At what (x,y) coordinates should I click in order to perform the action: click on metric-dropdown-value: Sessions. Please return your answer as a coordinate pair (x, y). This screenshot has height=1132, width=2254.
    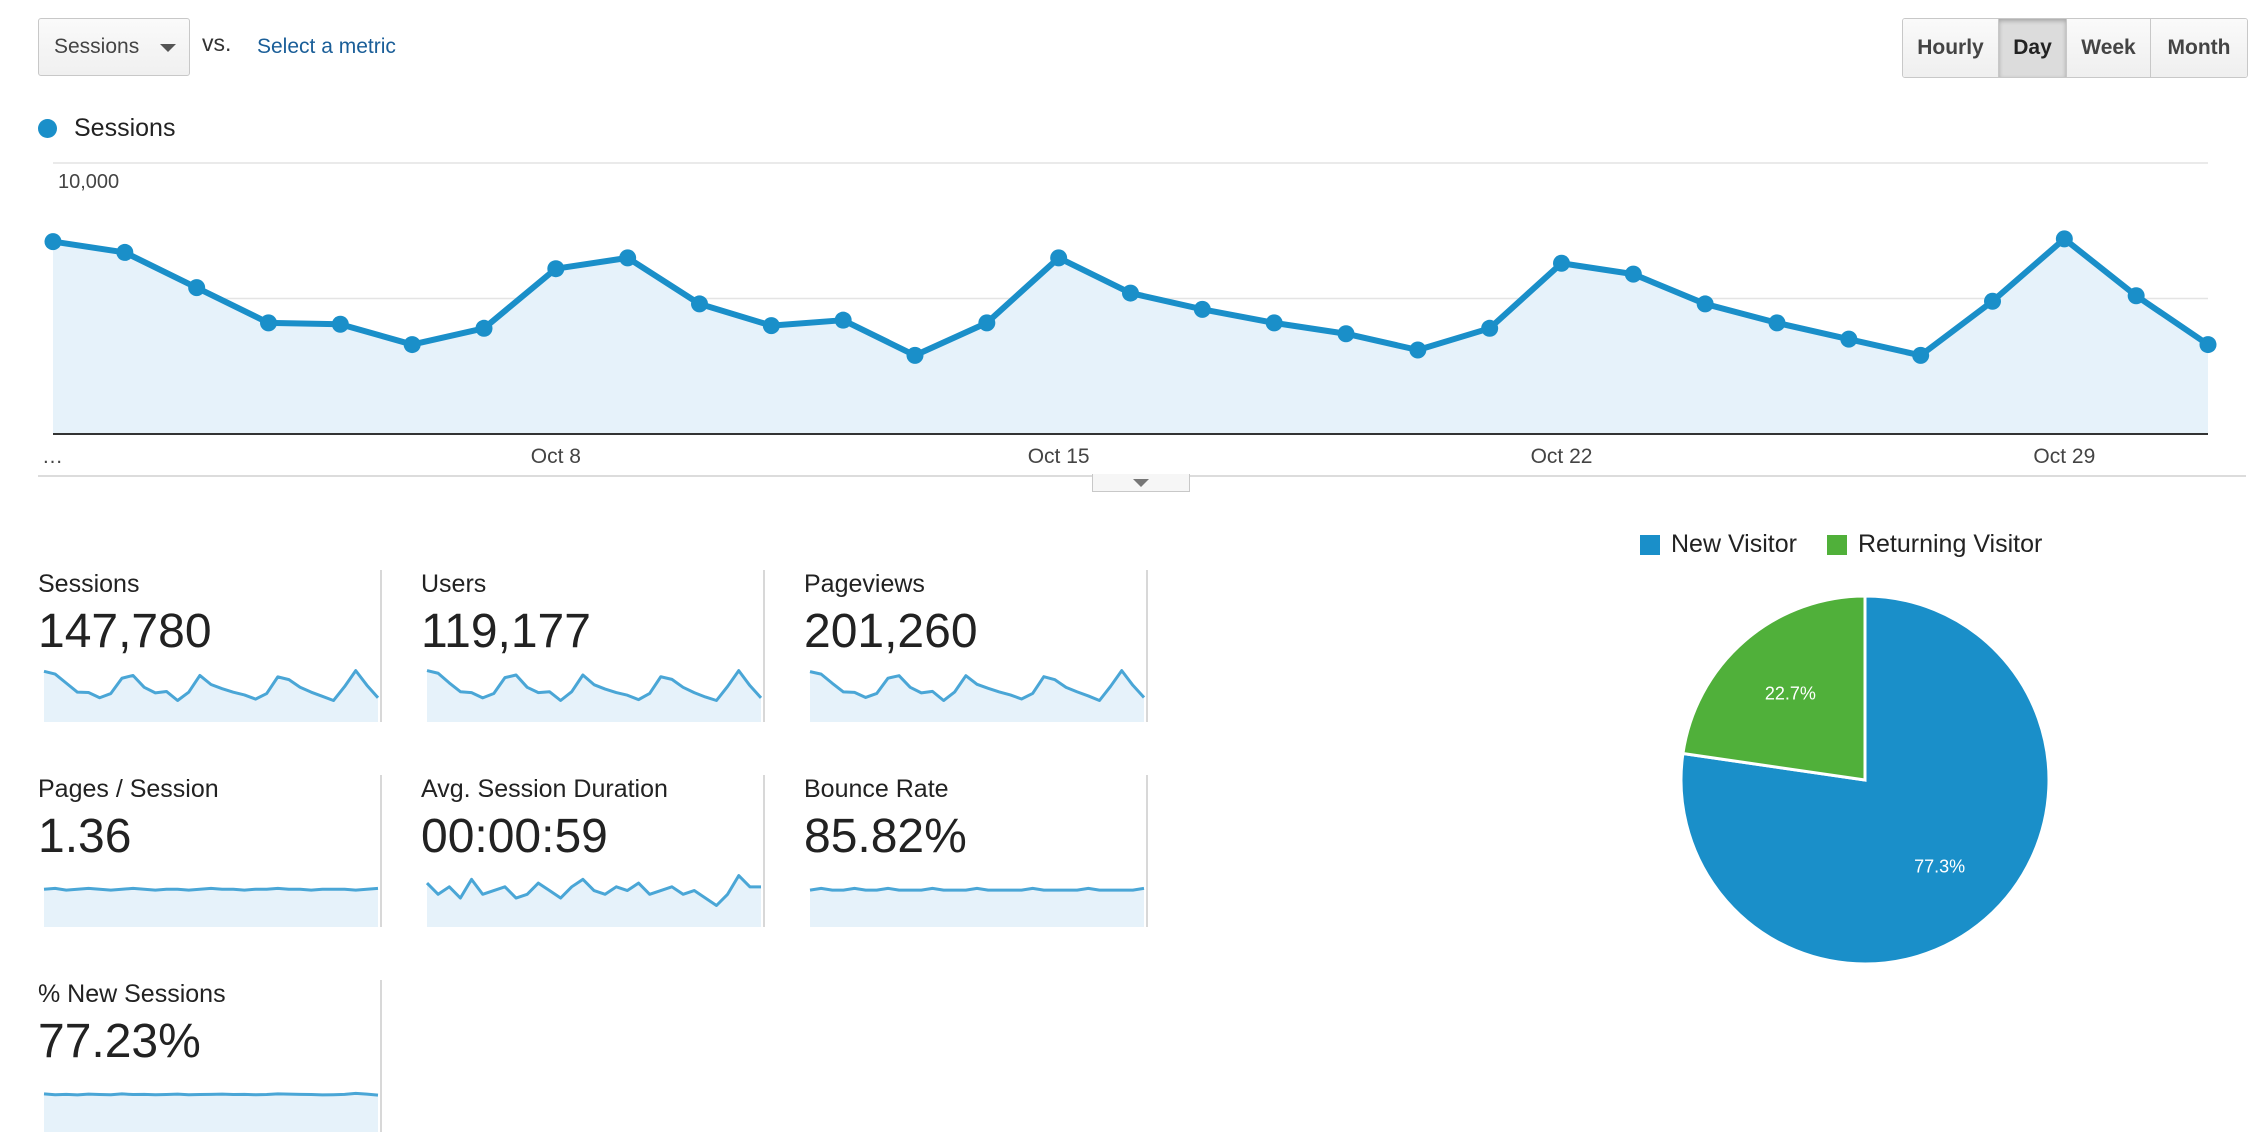
    Looking at the image, I should click on (97, 46).